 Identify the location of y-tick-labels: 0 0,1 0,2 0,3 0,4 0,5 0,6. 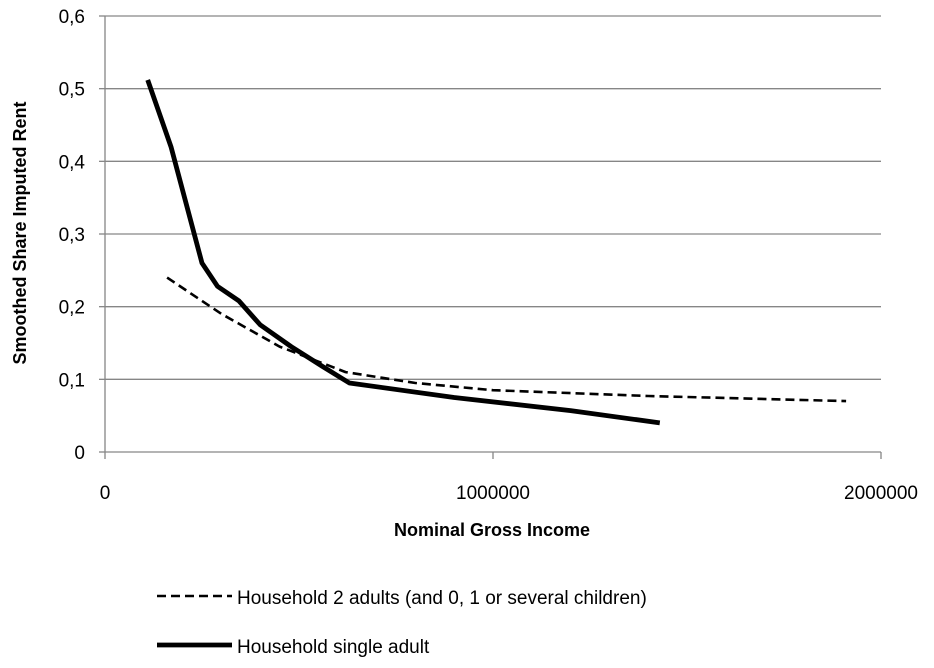
(72, 235).